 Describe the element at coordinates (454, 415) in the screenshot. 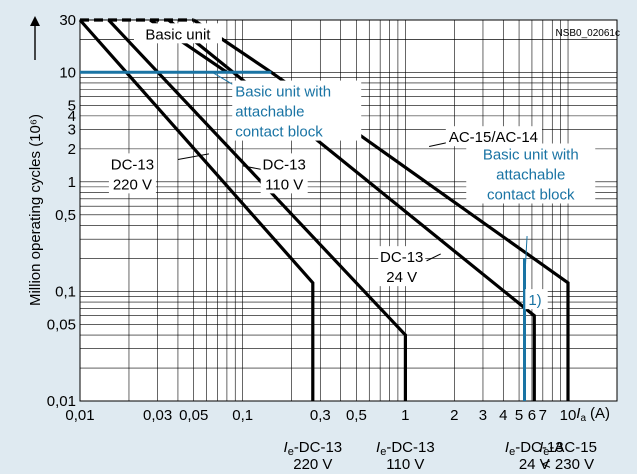

I see `x-tick-label: 2` at that location.